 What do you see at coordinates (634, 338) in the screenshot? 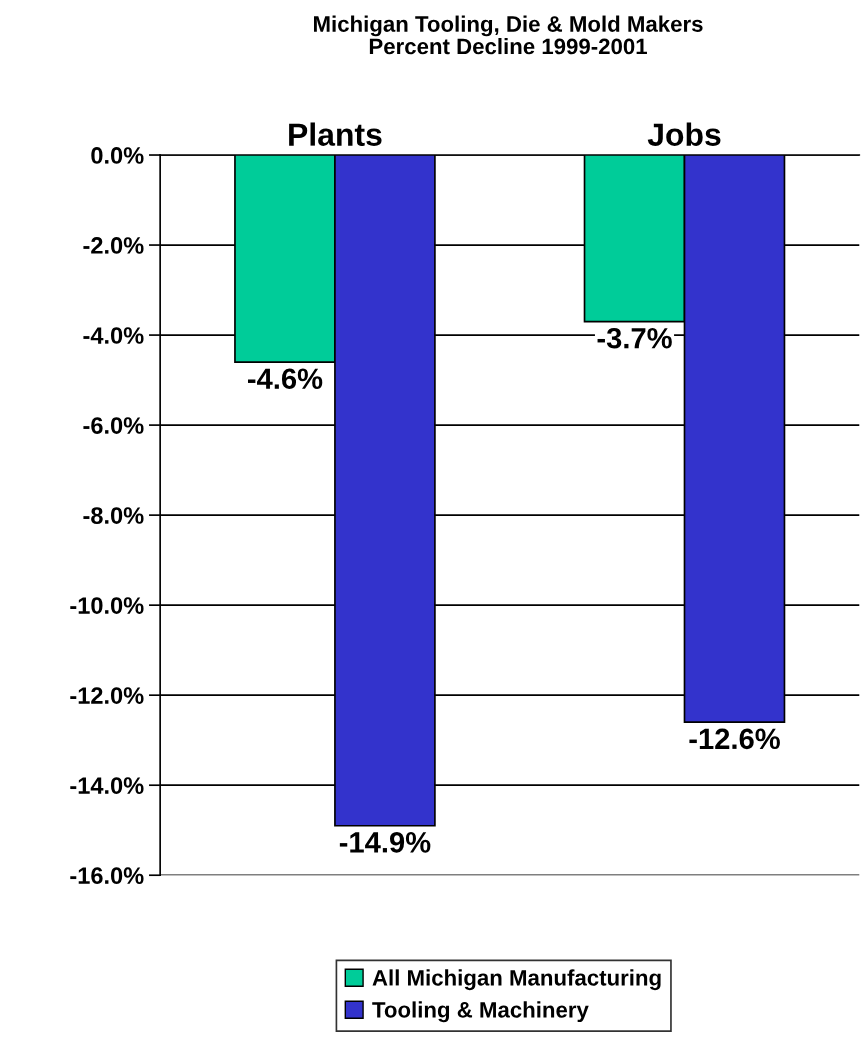
I see `data-label: -3.7%` at bounding box center [634, 338].